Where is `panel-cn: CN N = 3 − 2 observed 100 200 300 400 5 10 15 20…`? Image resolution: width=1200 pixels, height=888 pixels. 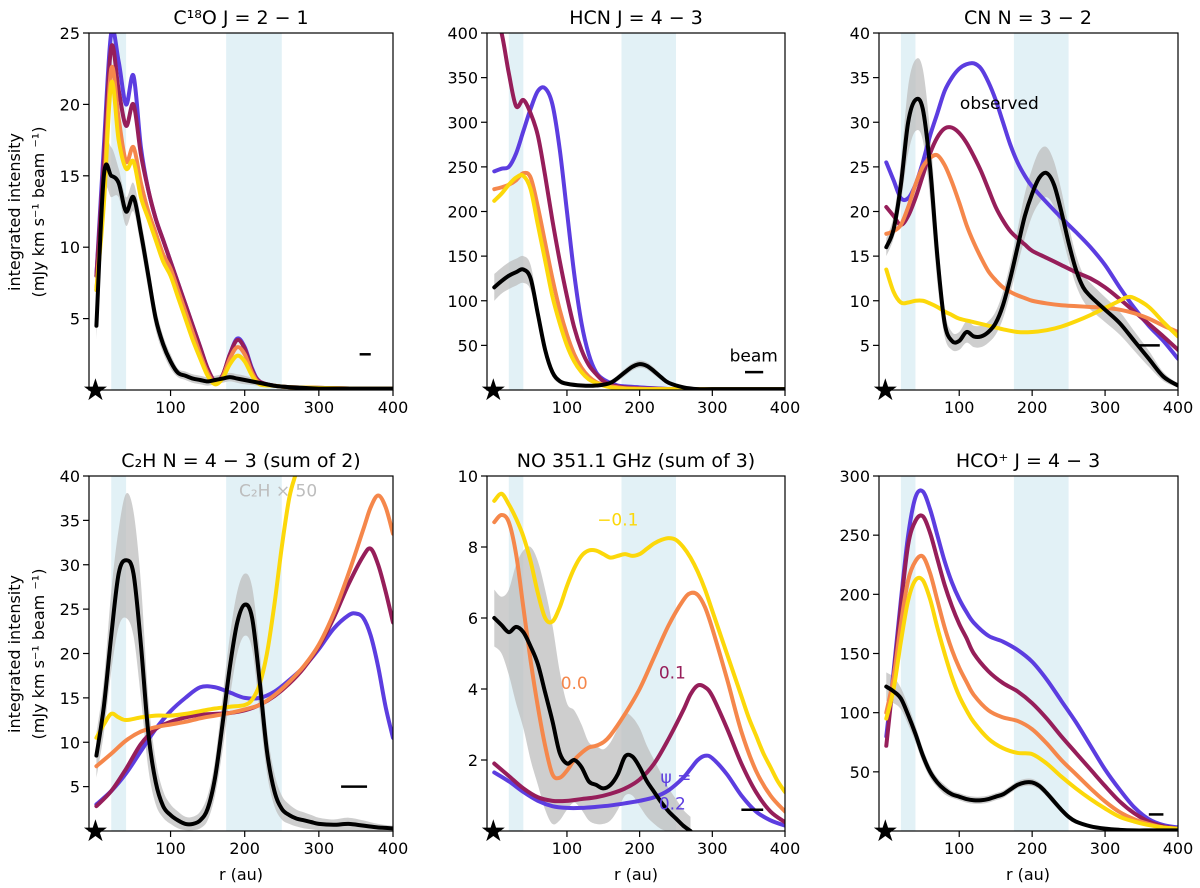 panel-cn: CN N = 3 − 2 observed 100 200 300 400 5 10 15 20… is located at coordinates (1022, 212).